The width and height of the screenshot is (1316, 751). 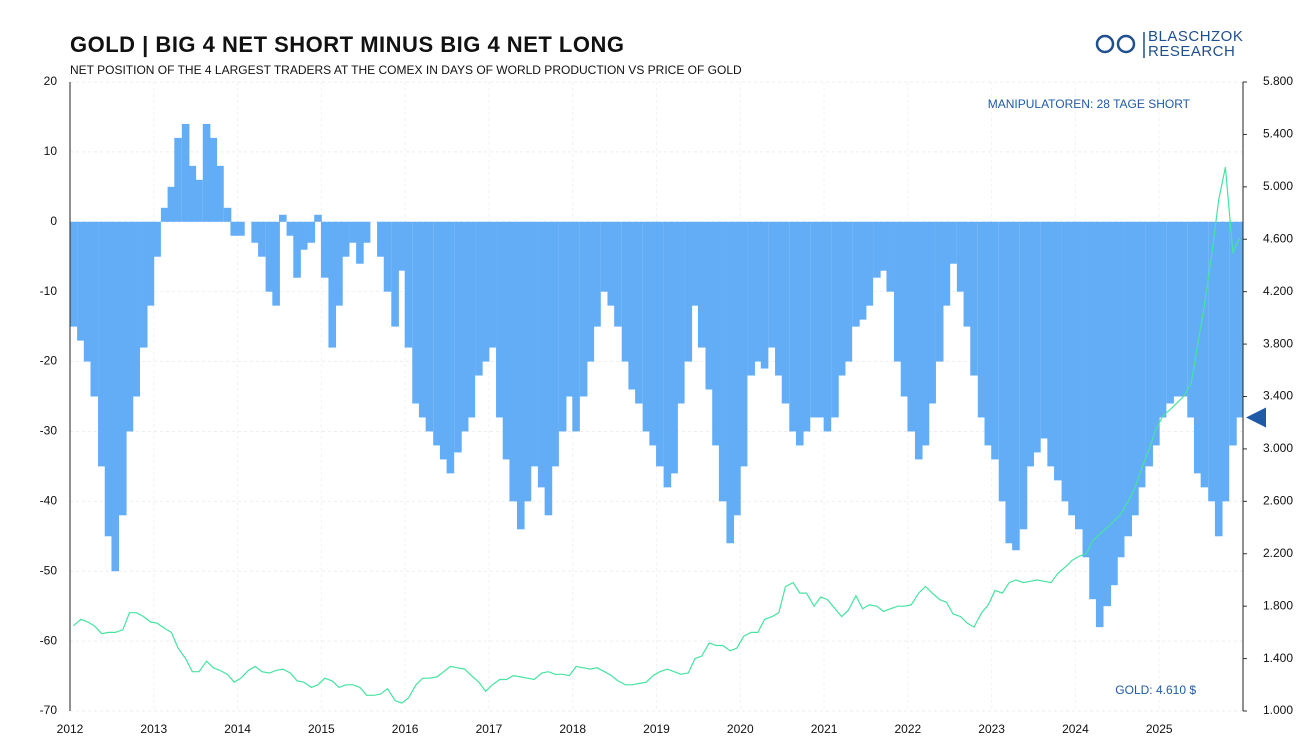 What do you see at coordinates (49, 431) in the screenshot?
I see `y-tick-label: -30` at bounding box center [49, 431].